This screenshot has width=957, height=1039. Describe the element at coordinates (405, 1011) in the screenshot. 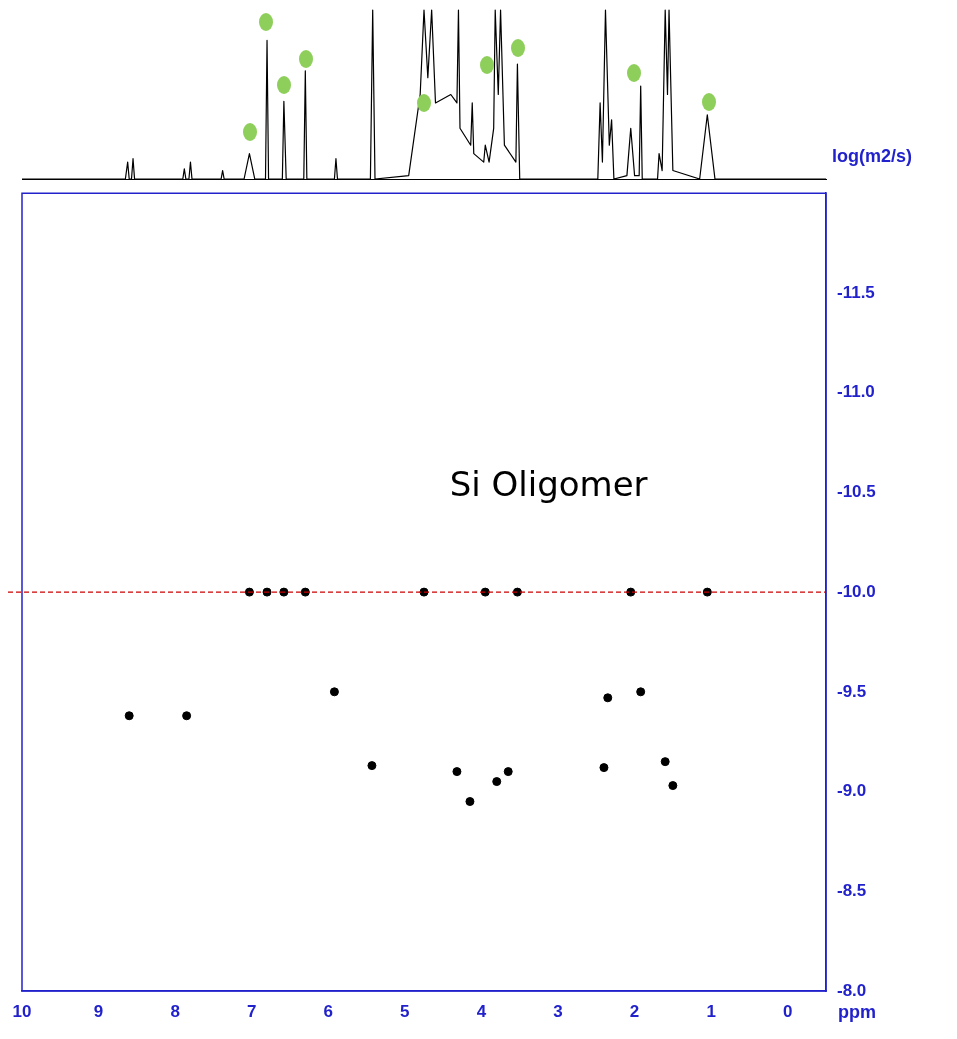

I see `x-tick-label: 5` at that location.